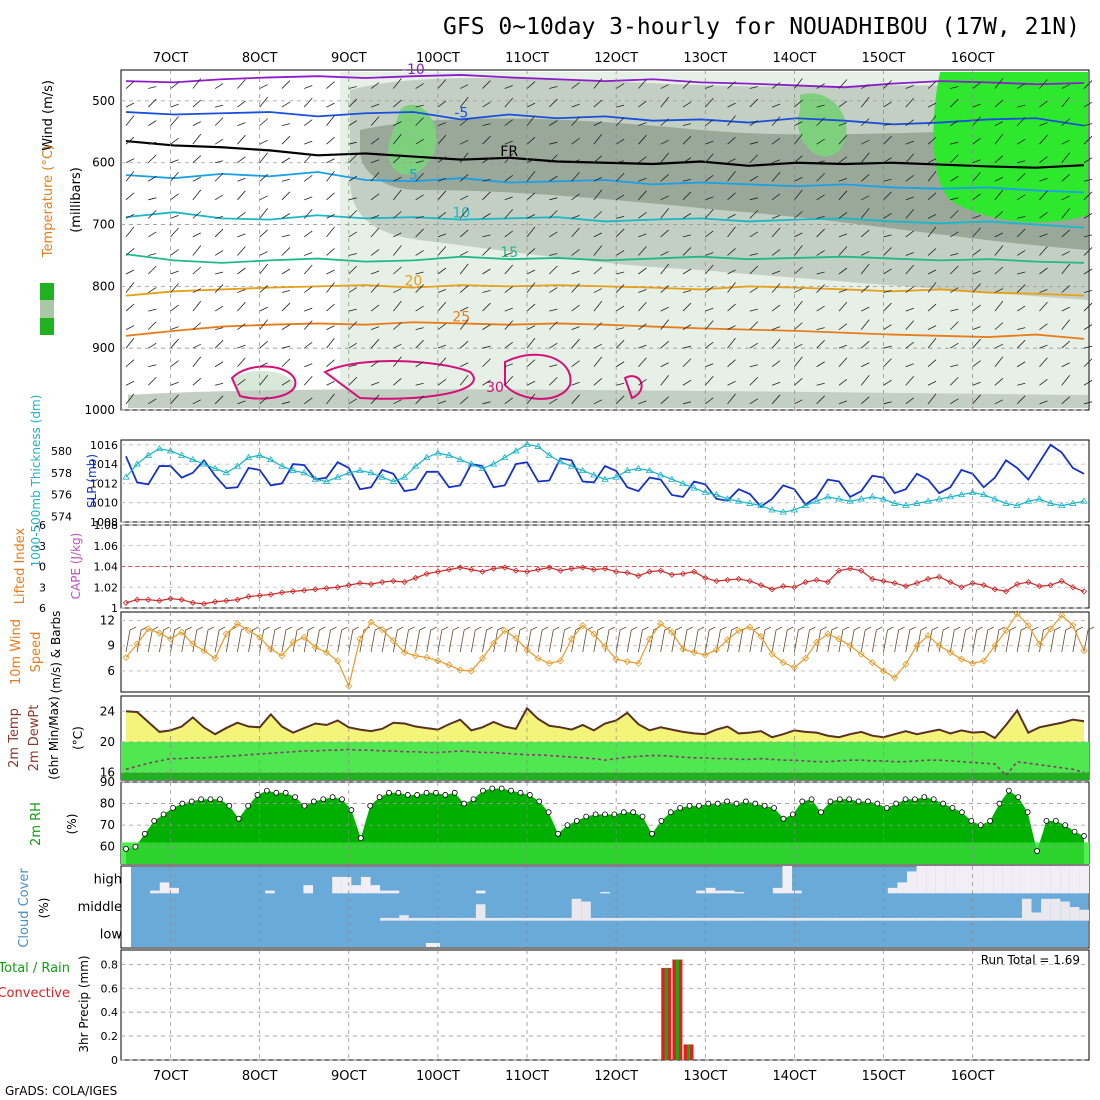 This screenshot has width=1100, height=1100. What do you see at coordinates (36, 481) in the screenshot?
I see `ylabel-thickness: 1000-500mb Thickness (dm)` at bounding box center [36, 481].